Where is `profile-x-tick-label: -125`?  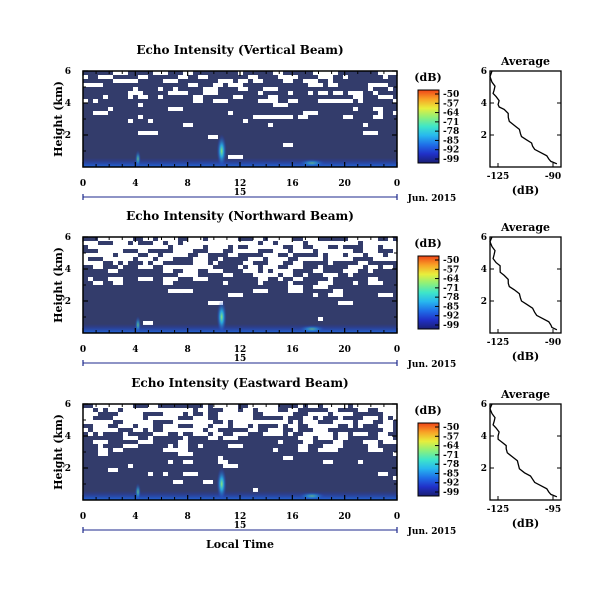
profile-x-tick-label: -125 is located at coordinates (498, 177).